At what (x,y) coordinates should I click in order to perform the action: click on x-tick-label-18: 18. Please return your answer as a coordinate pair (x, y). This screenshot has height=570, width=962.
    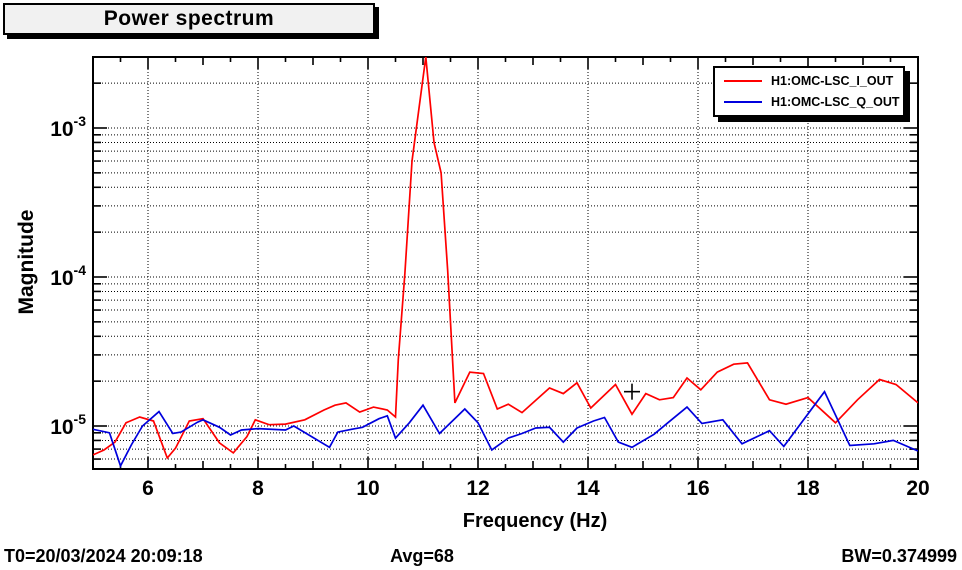
    Looking at the image, I should click on (808, 488).